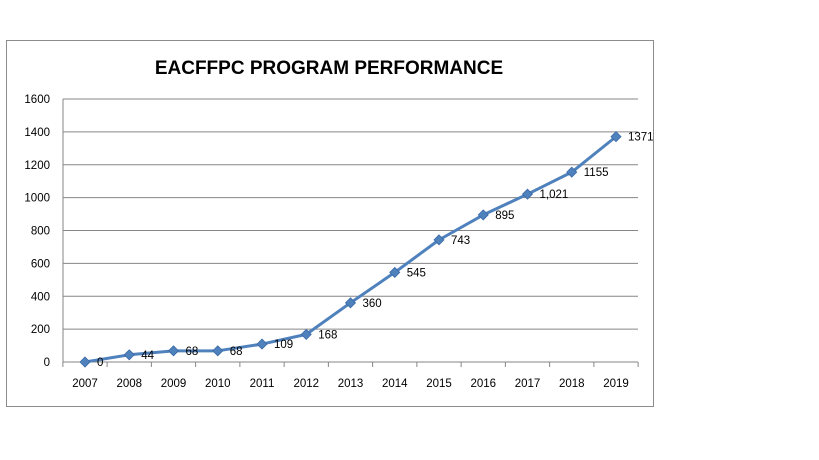 The height and width of the screenshot is (460, 819). What do you see at coordinates (554, 195) in the screenshot?
I see `data-label: 1,021` at bounding box center [554, 195].